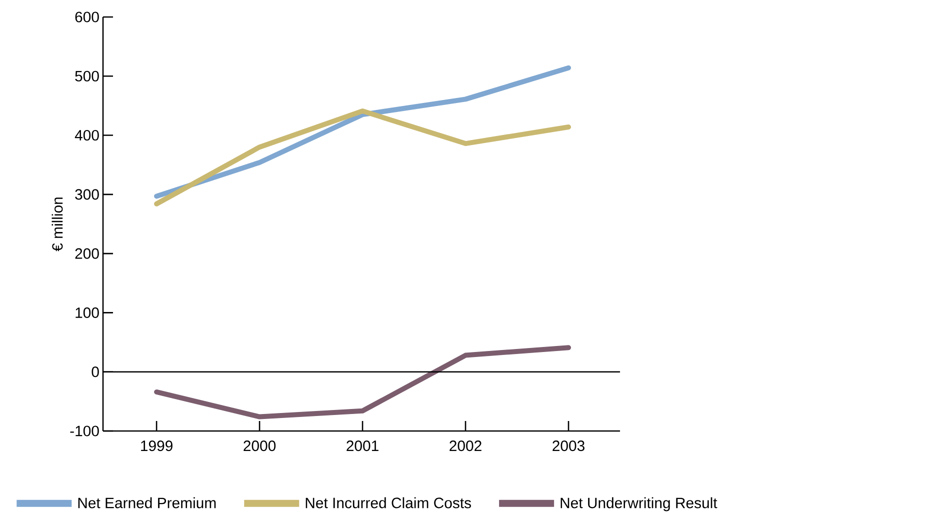 Image resolution: width=945 pixels, height=526 pixels. What do you see at coordinates (84, 431) in the screenshot?
I see `y-tick-label: -100` at bounding box center [84, 431].